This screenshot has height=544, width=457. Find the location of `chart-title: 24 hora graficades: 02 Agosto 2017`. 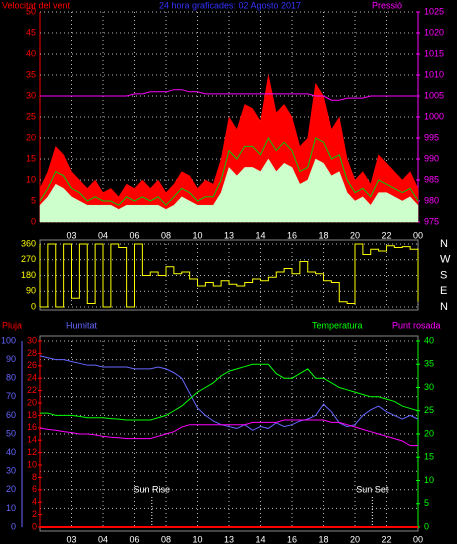

chart-title: 24 hora graficades: 02 Agosto 2017 is located at coordinates (230, 5).